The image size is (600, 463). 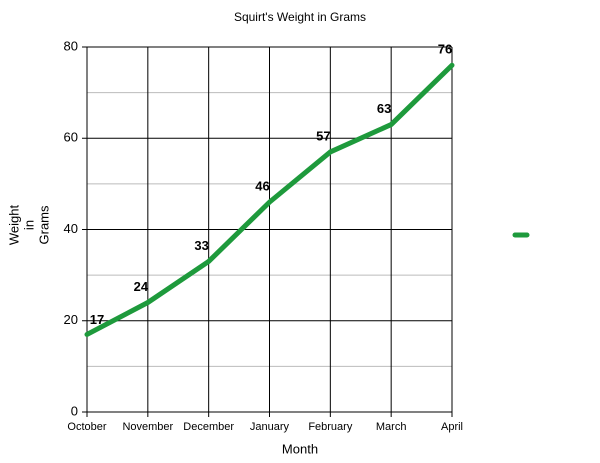 What do you see at coordinates (71, 137) in the screenshot?
I see `y-tick-label: 60` at bounding box center [71, 137].